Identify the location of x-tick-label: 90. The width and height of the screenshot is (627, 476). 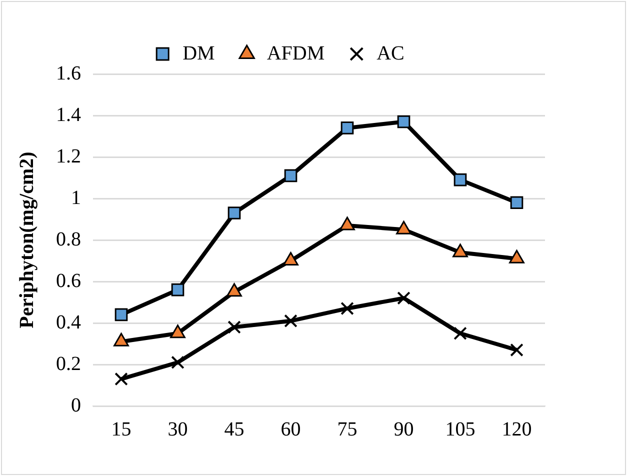
(404, 429).